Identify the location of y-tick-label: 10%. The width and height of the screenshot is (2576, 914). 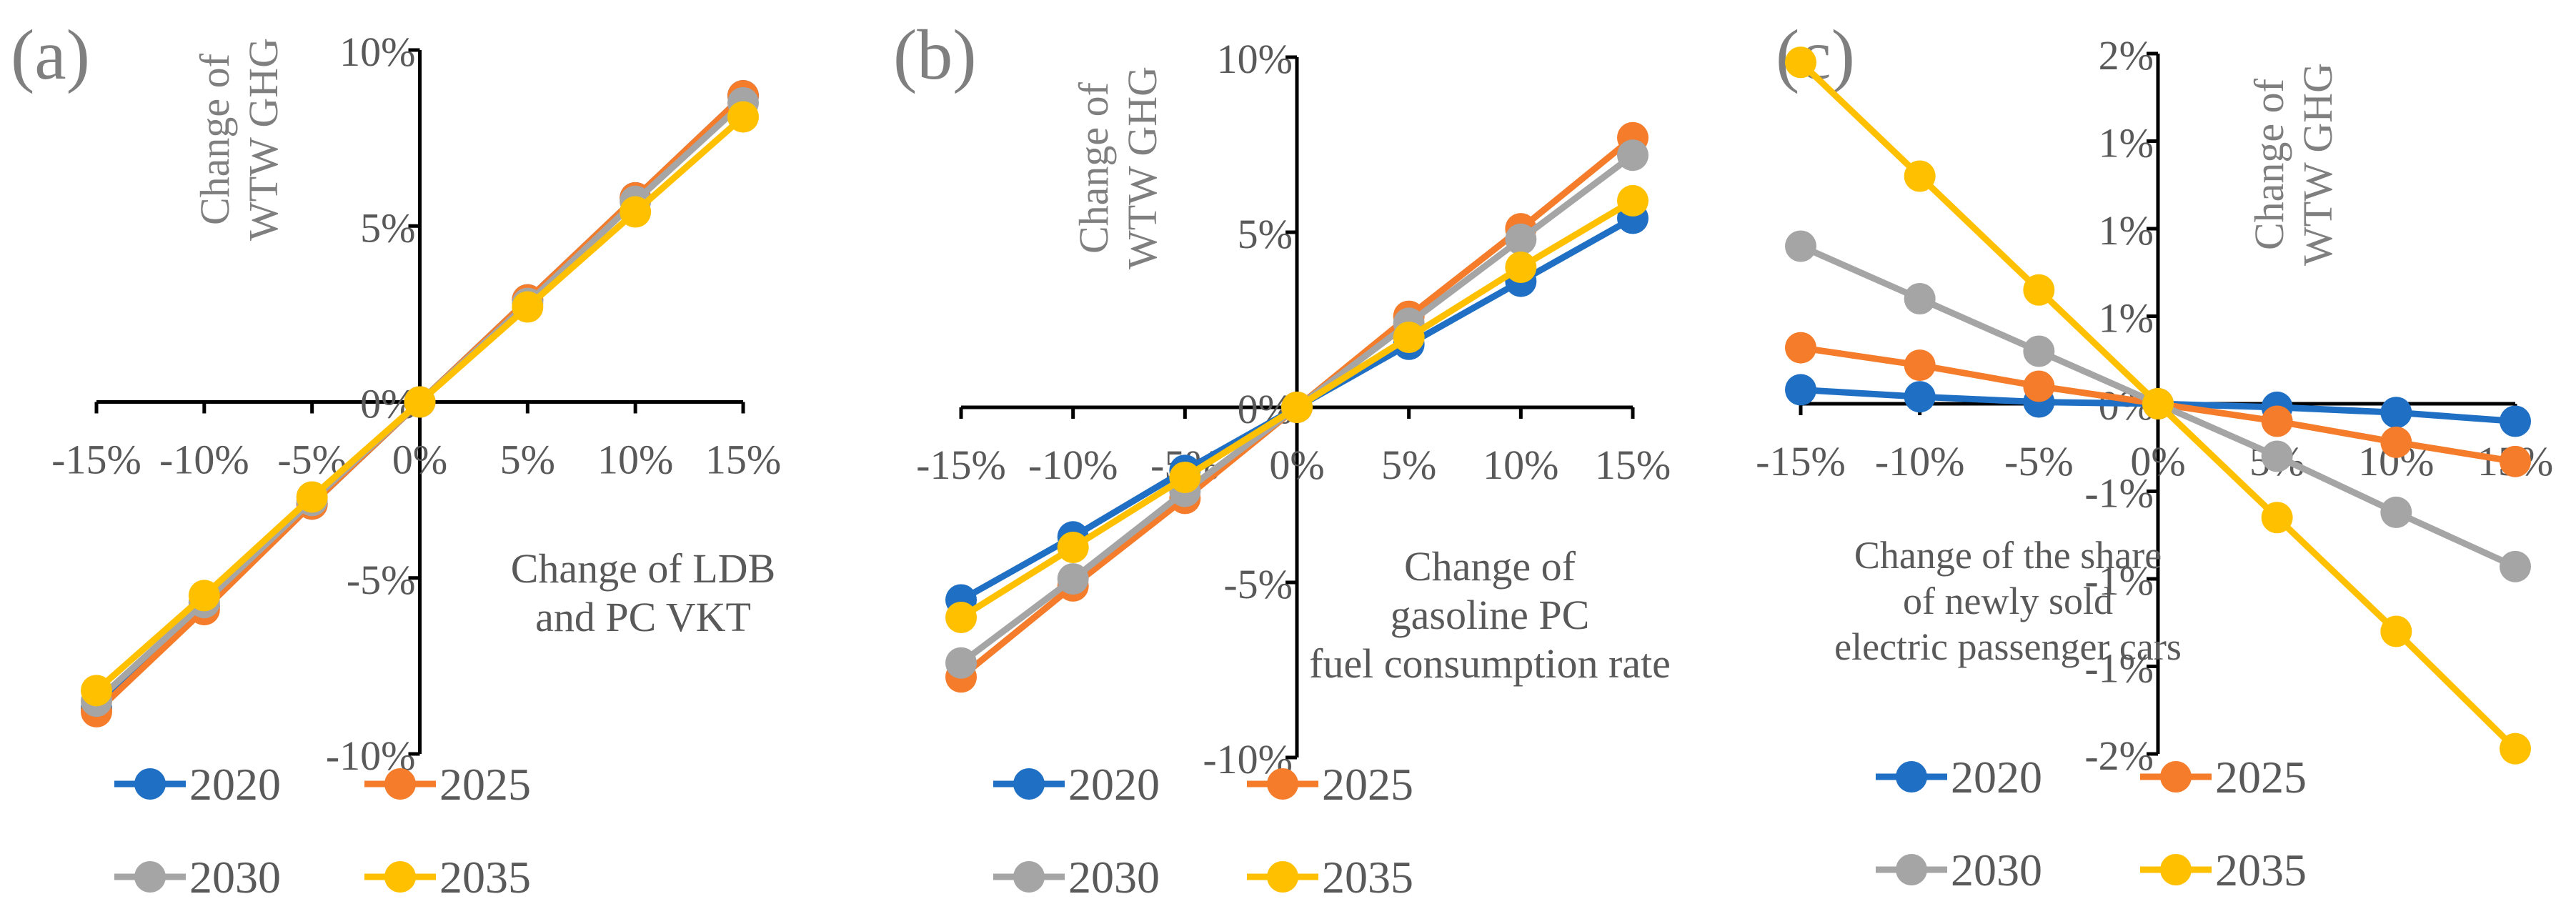
(377, 52).